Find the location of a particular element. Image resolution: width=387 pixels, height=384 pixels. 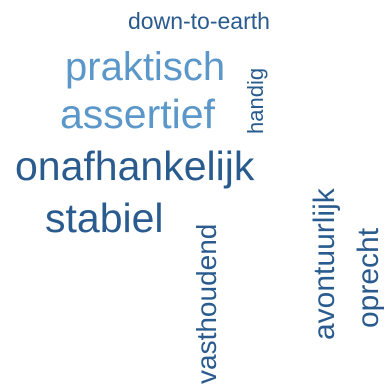

word-praktisch: praktisch is located at coordinates (145, 67).